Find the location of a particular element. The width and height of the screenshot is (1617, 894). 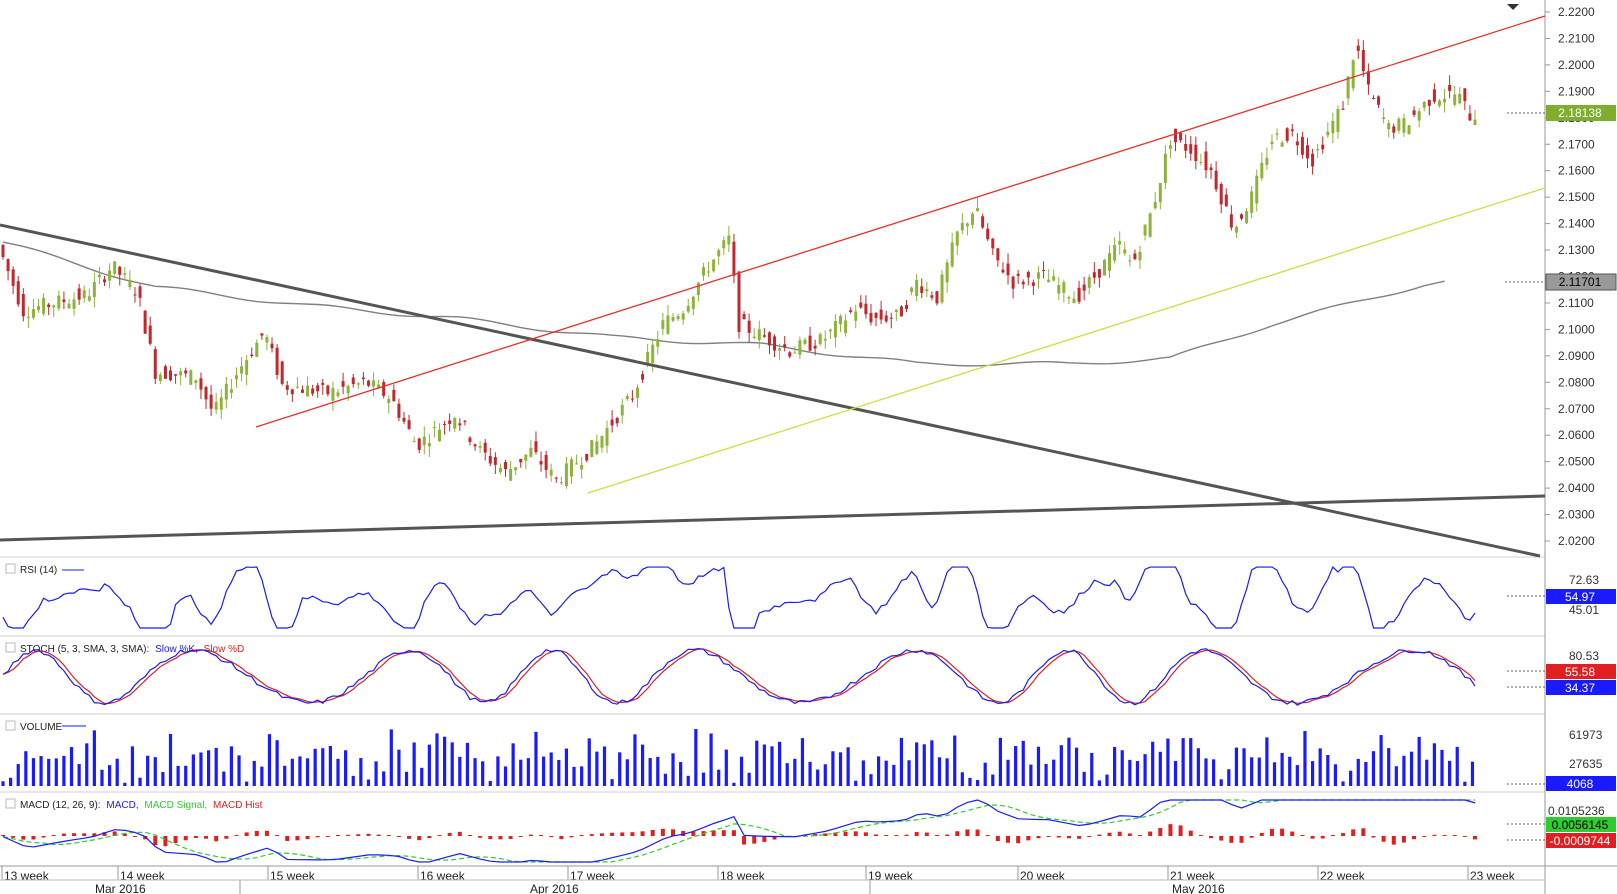

stoch-k-line is located at coordinates (739, 677).